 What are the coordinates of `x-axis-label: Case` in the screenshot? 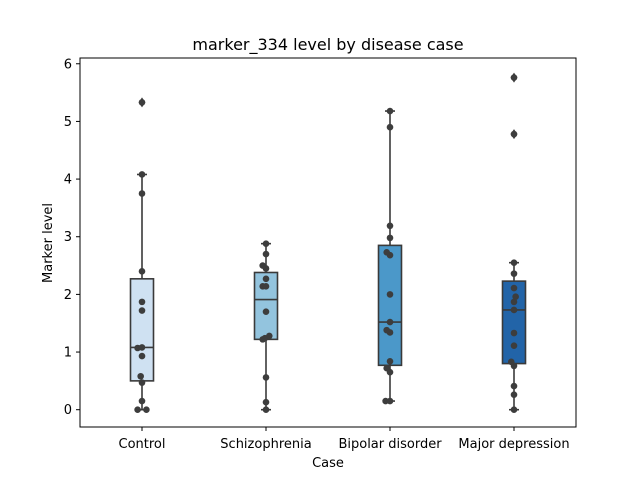 It's located at (328, 463).